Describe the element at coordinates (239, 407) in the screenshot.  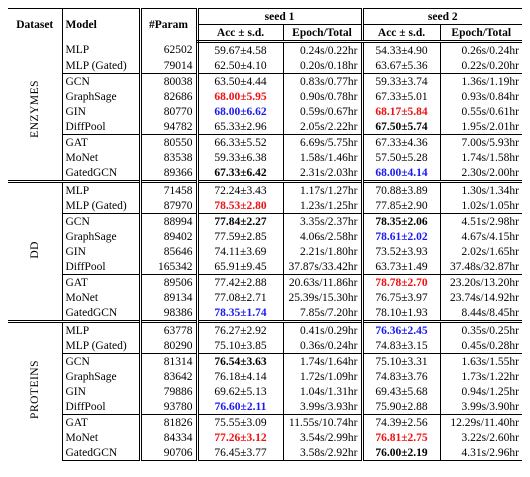
I see `acc-cell: 76.60±2.11` at that location.